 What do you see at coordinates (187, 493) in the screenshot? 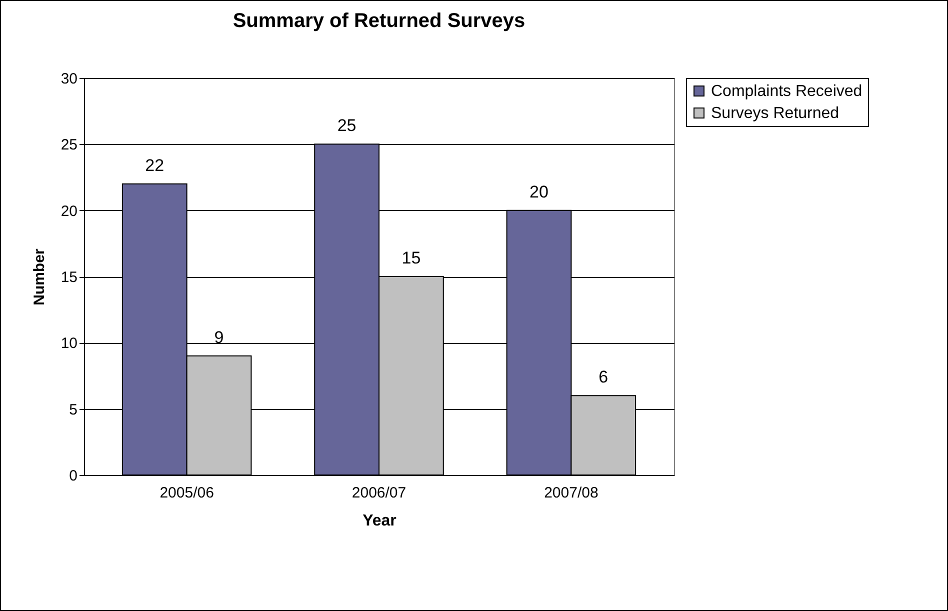
I see `x-tick-label: 2005/06` at bounding box center [187, 493].